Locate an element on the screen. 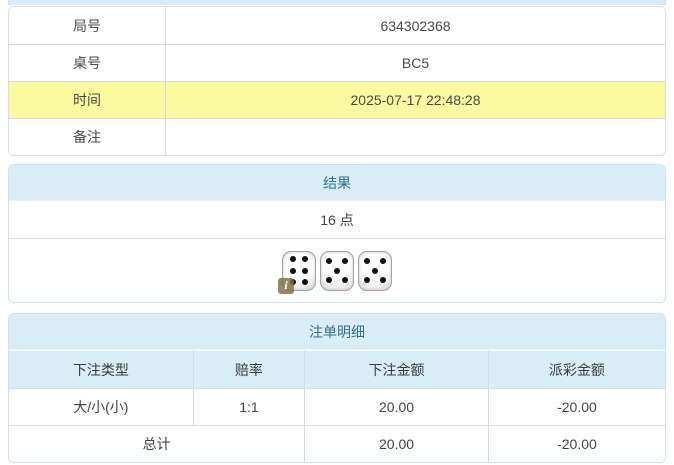 The width and height of the screenshot is (674, 465). result-points: 16 点 is located at coordinates (337, 220).